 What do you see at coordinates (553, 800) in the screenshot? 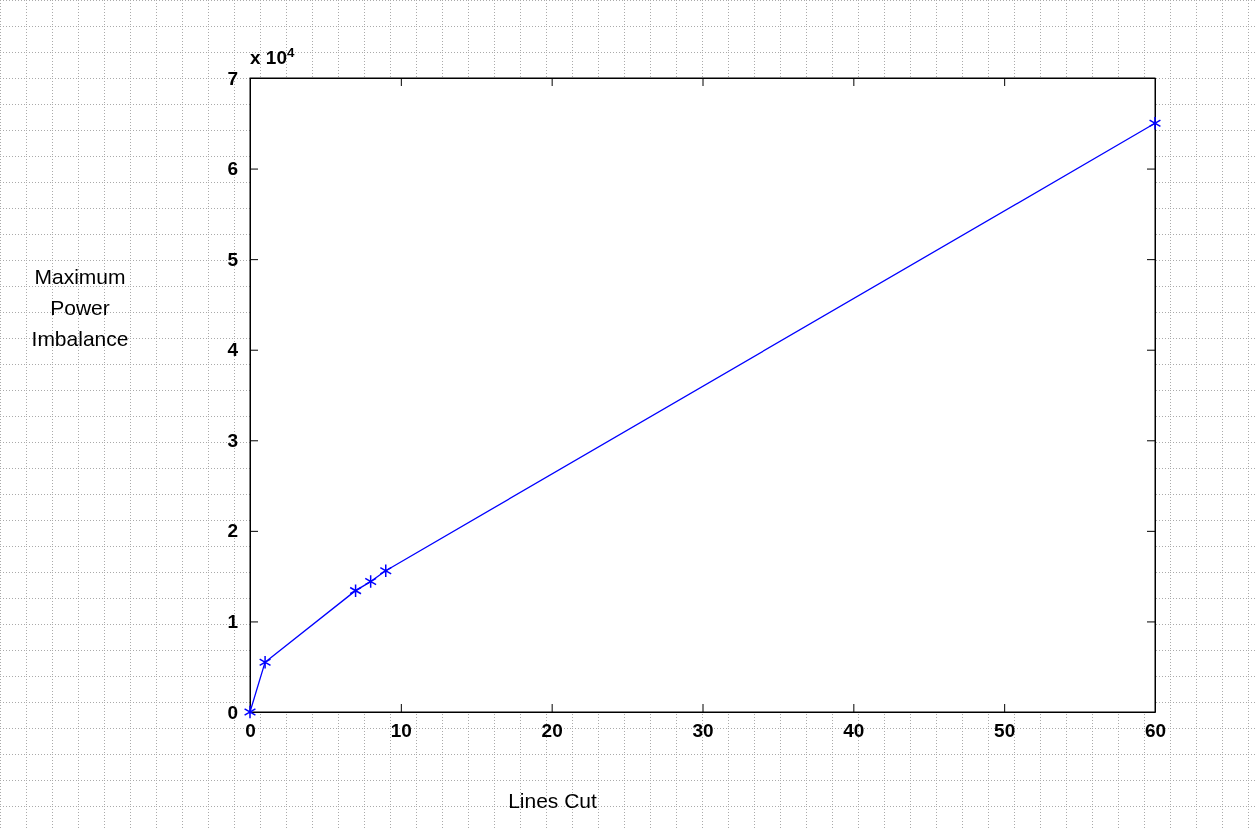
I see `x-axis-title: Lines Cut` at bounding box center [553, 800].